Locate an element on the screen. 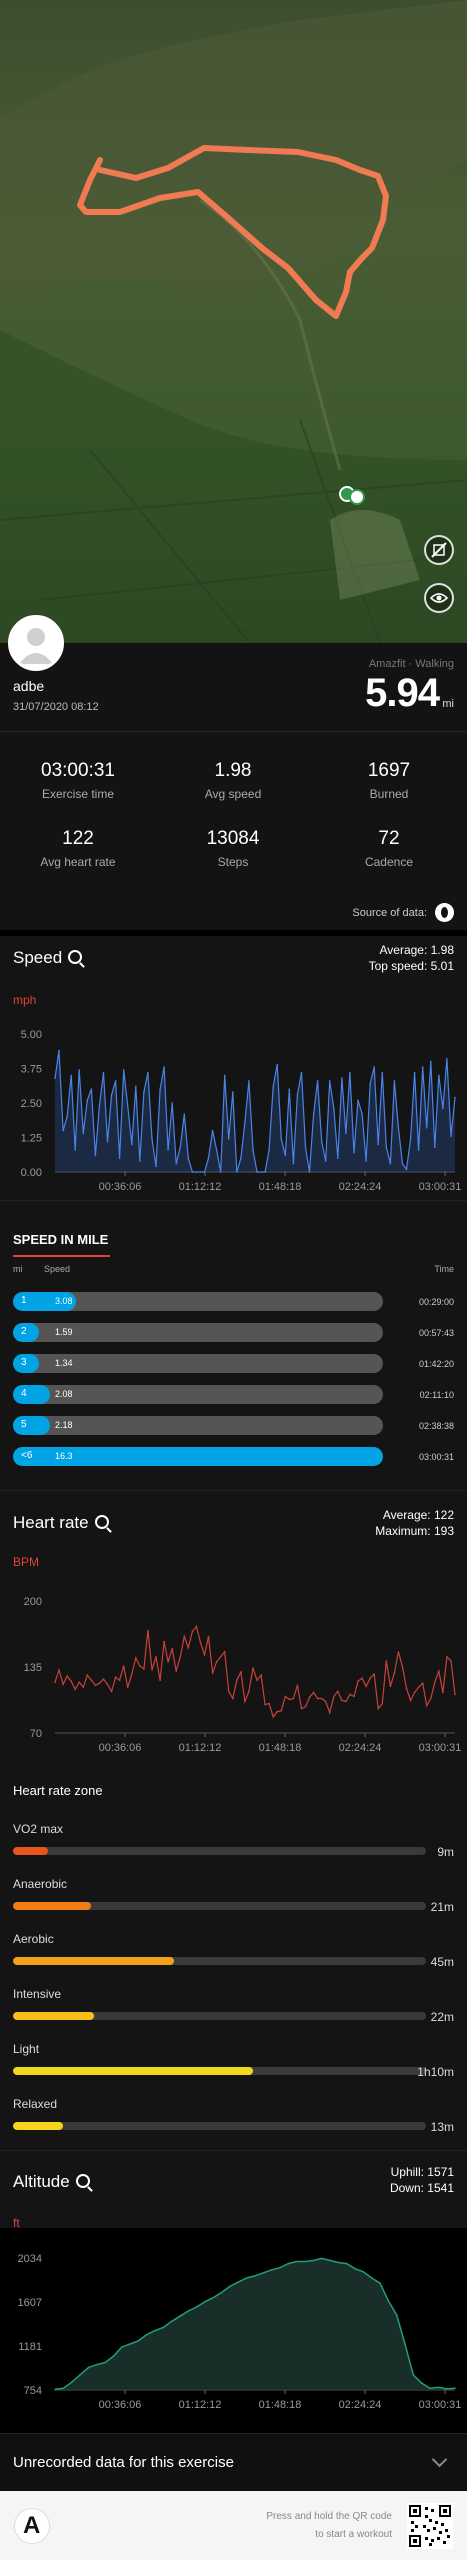 The height and width of the screenshot is (2560, 467). altitude-title: Altitude is located at coordinates (51, 2182).